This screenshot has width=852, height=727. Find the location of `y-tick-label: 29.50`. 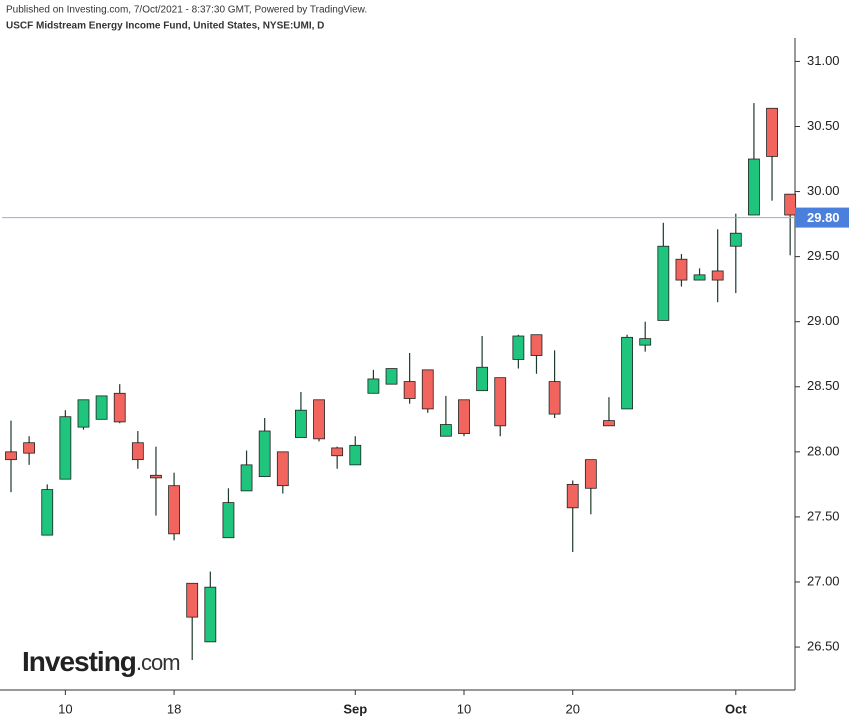

y-tick-label: 29.50 is located at coordinates (823, 255).